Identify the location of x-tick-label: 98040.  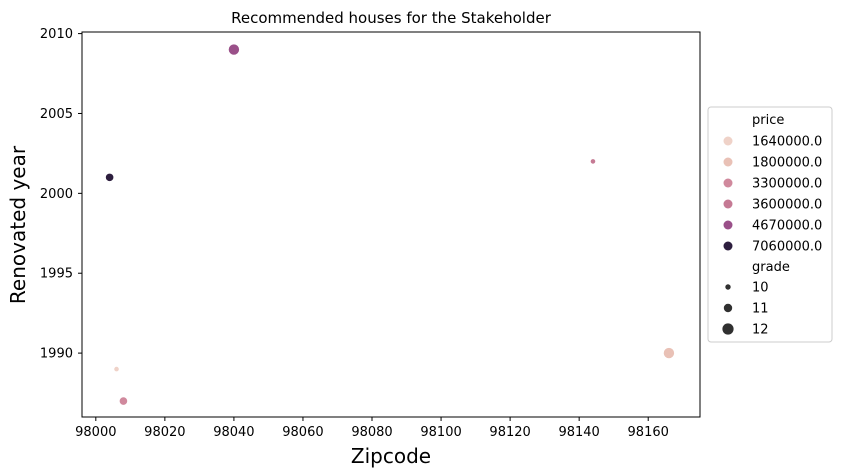
(233, 432).